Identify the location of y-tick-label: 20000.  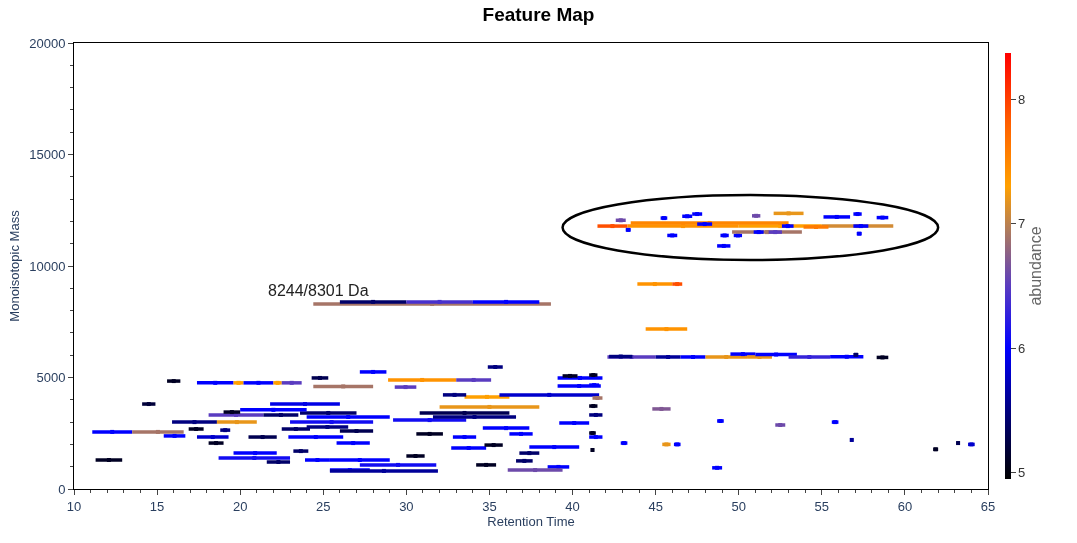
(47, 43).